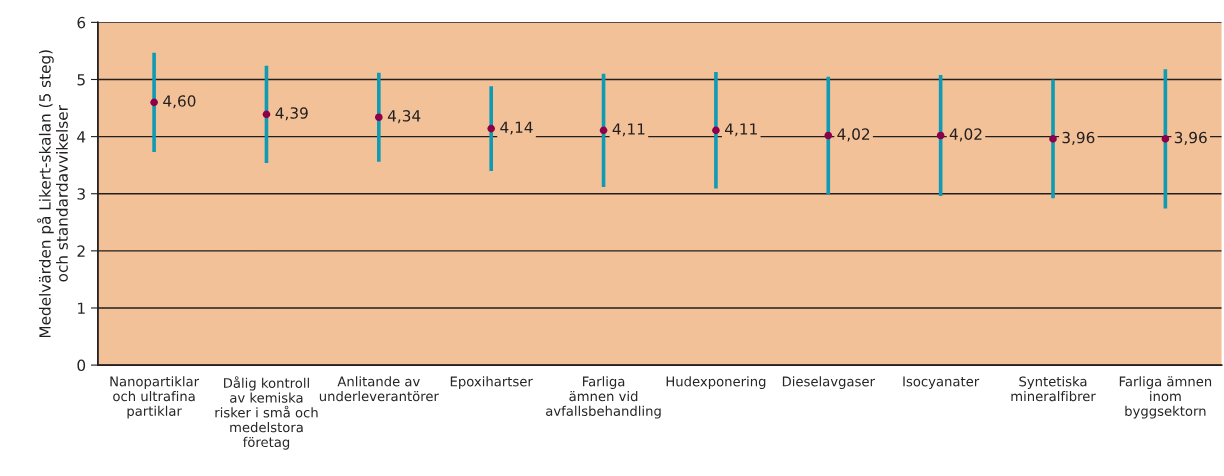 This screenshot has width=1224, height=476. What do you see at coordinates (179, 102) in the screenshot?
I see `data-label: 4,60` at bounding box center [179, 102].